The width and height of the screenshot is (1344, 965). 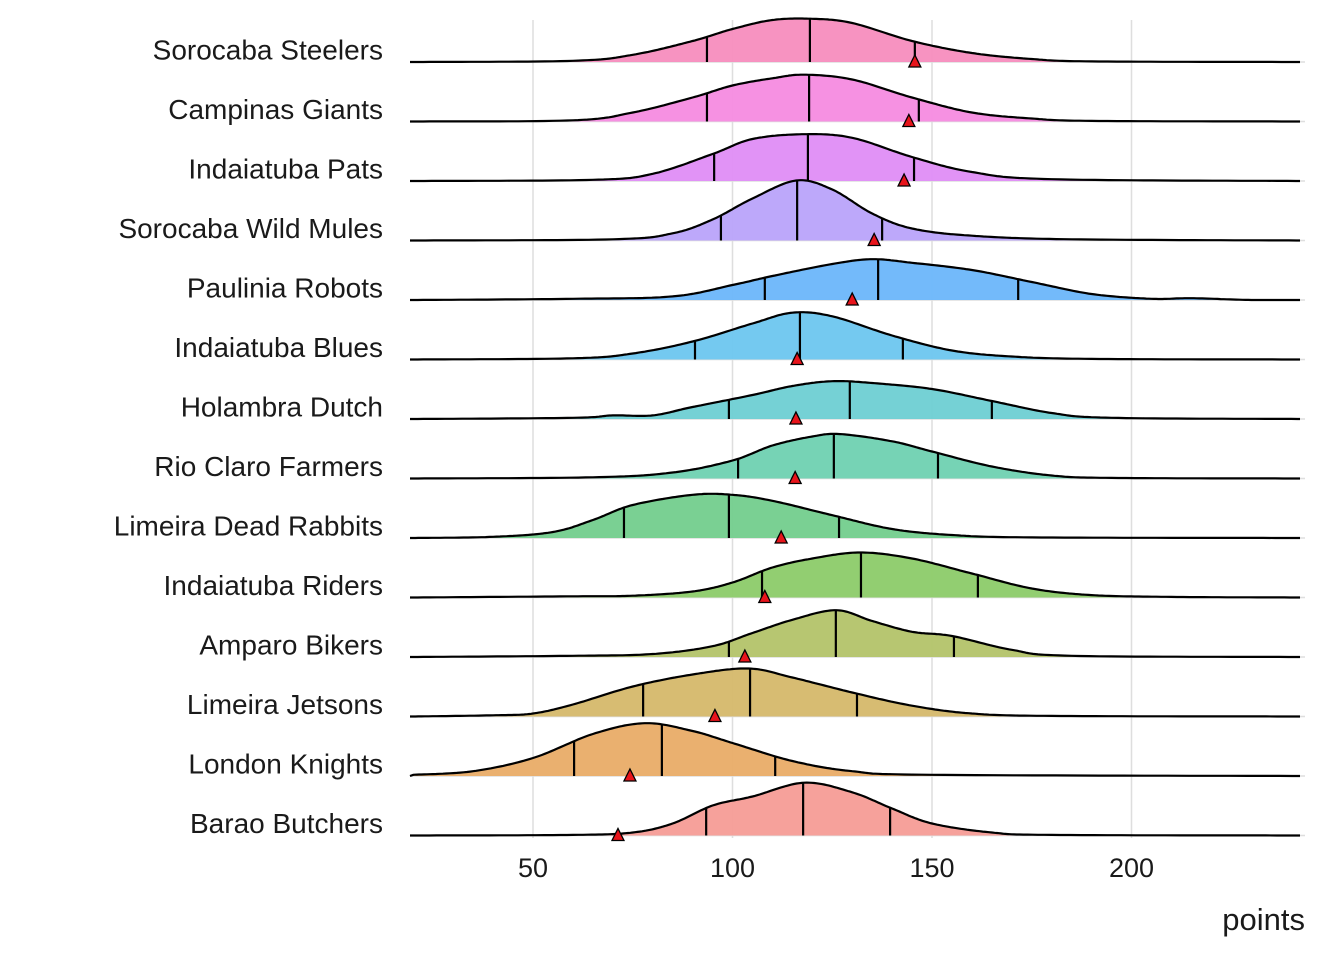 I want to click on x-tick-label: 100, so click(x=732, y=868).